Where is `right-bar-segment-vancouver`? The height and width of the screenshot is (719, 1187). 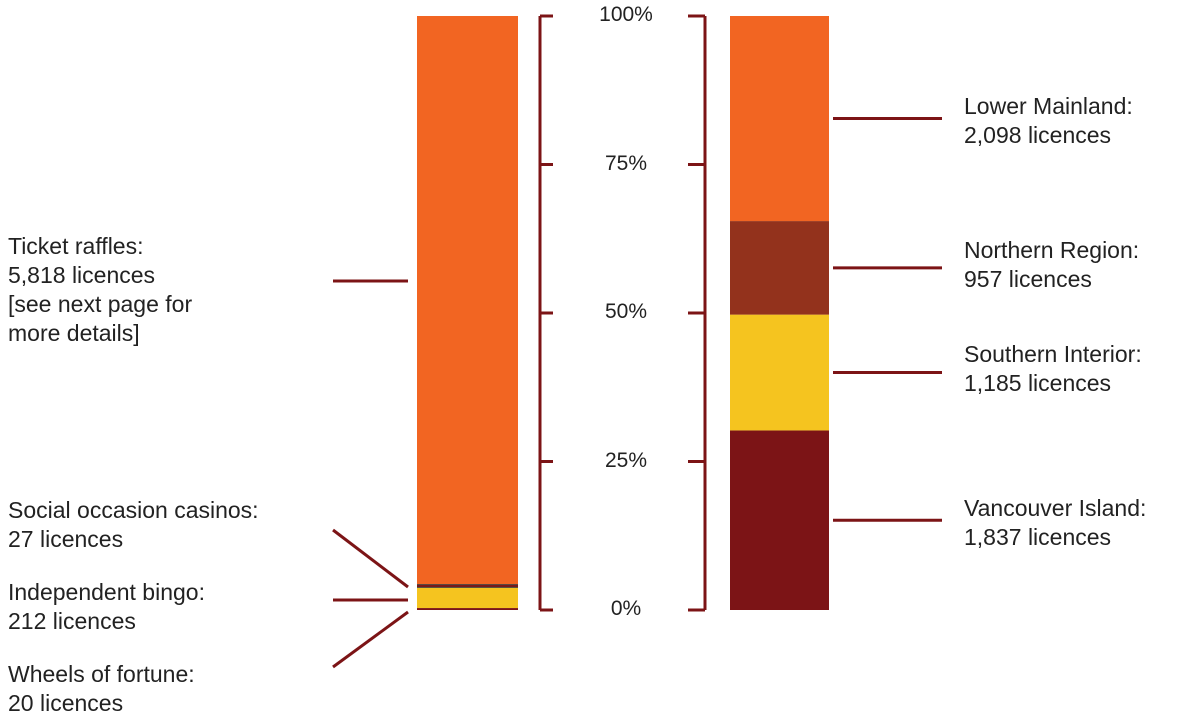 right-bar-segment-vancouver is located at coordinates (779, 520).